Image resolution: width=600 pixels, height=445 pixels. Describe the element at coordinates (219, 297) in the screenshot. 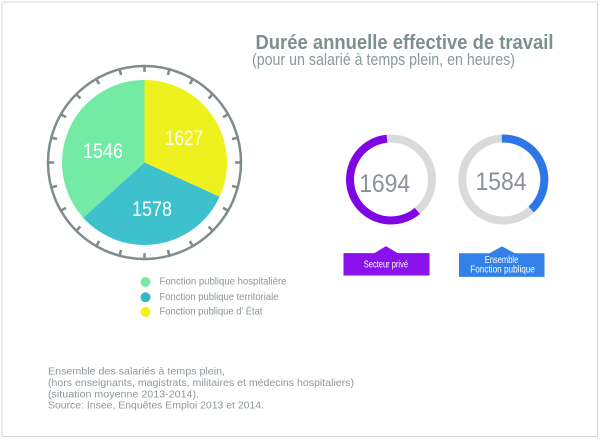

I see `svg-text: Fonction publique territoriale` at that location.